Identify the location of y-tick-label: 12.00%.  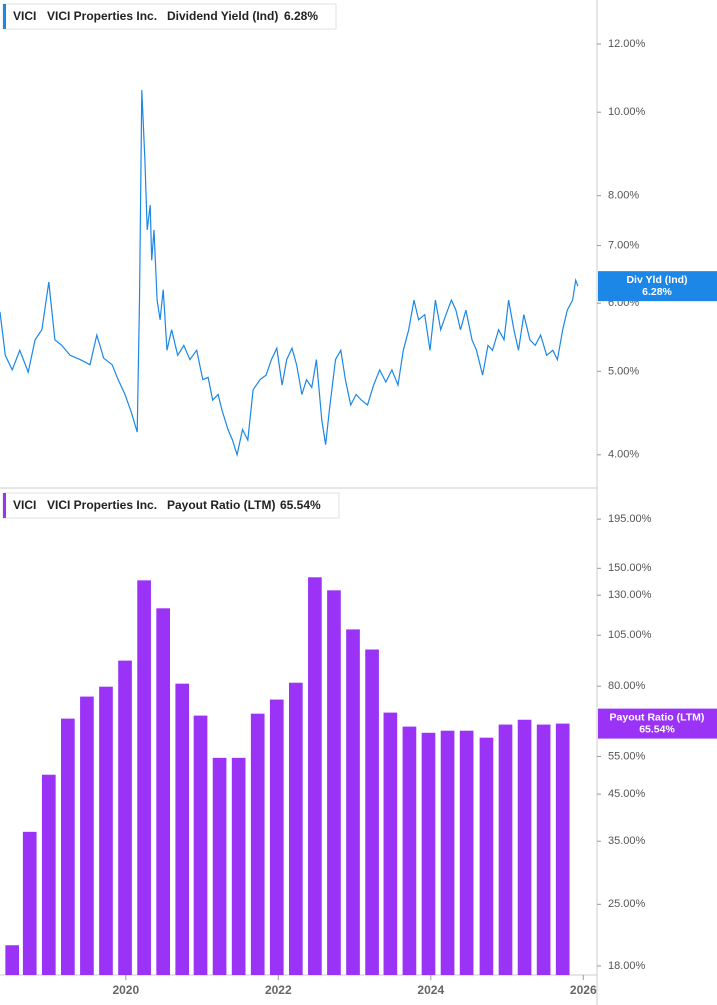
(627, 44).